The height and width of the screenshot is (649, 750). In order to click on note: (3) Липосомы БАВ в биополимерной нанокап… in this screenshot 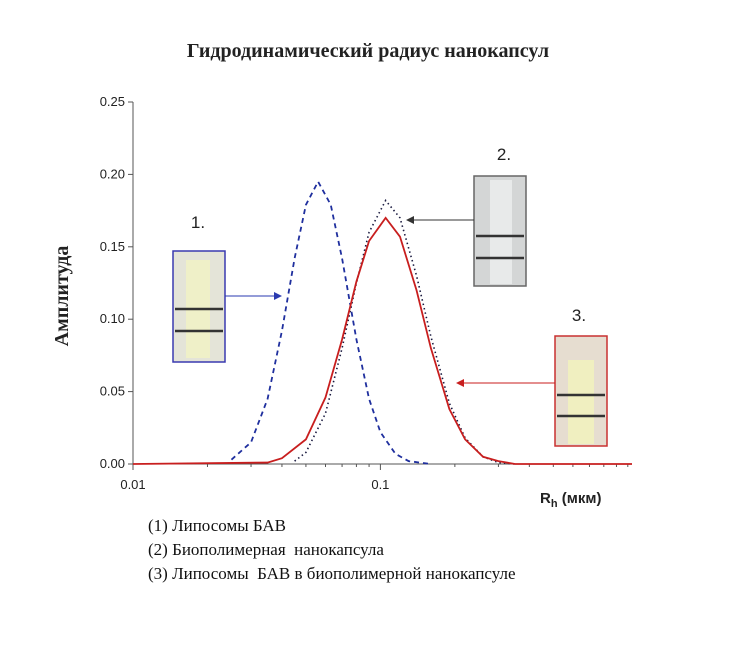, I will do `click(332, 573)`.